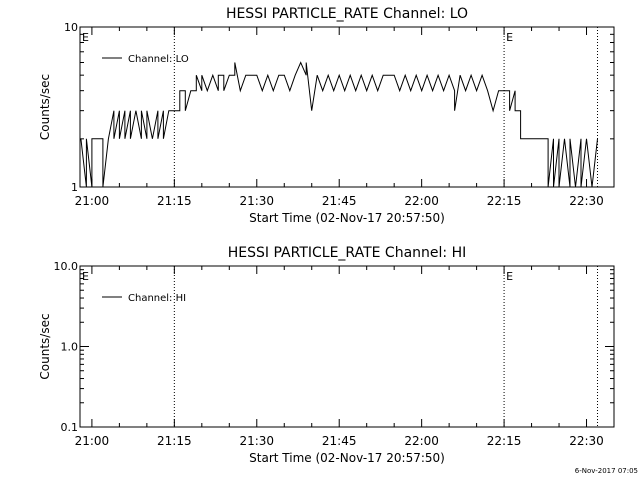 This screenshot has height=480, width=640. I want to click on chart-title: HESSI PARTICLE_RATE Channel: HI, so click(347, 253).